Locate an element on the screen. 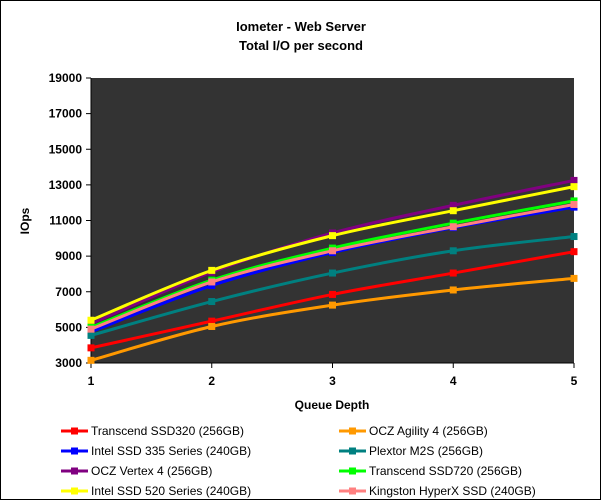 The width and height of the screenshot is (601, 504). legend-label: Intel SSD 520 Series (240GB) is located at coordinates (171, 491).